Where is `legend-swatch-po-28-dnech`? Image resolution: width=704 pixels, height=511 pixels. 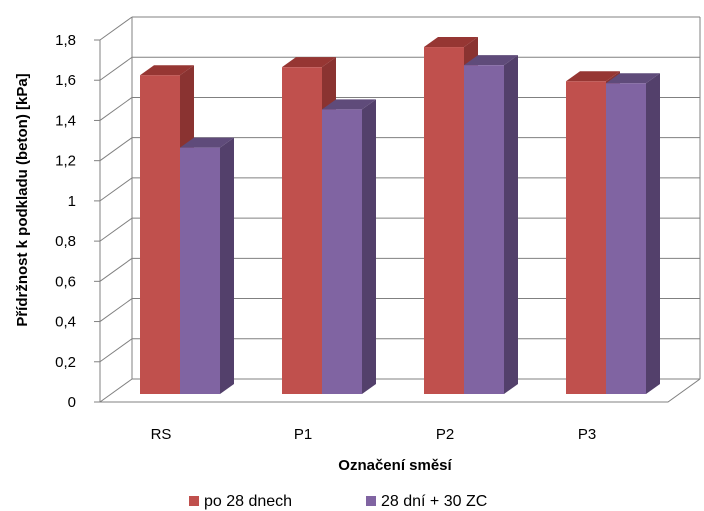
legend-swatch-po-28-dnech is located at coordinates (194, 501).